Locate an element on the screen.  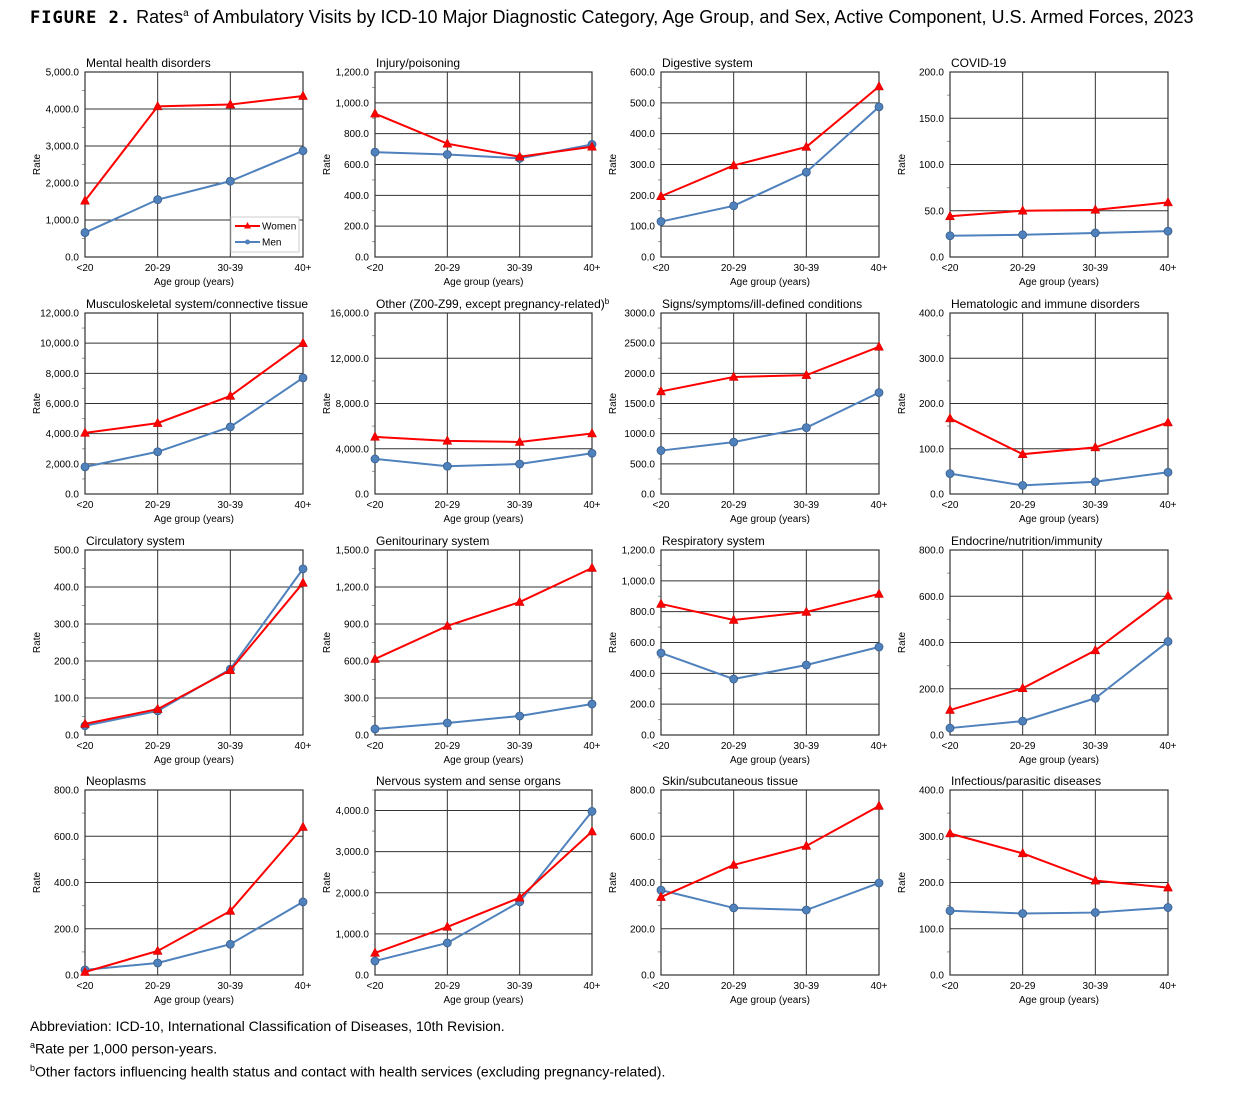
panel-title: Mental health disorders is located at coordinates (148, 63).